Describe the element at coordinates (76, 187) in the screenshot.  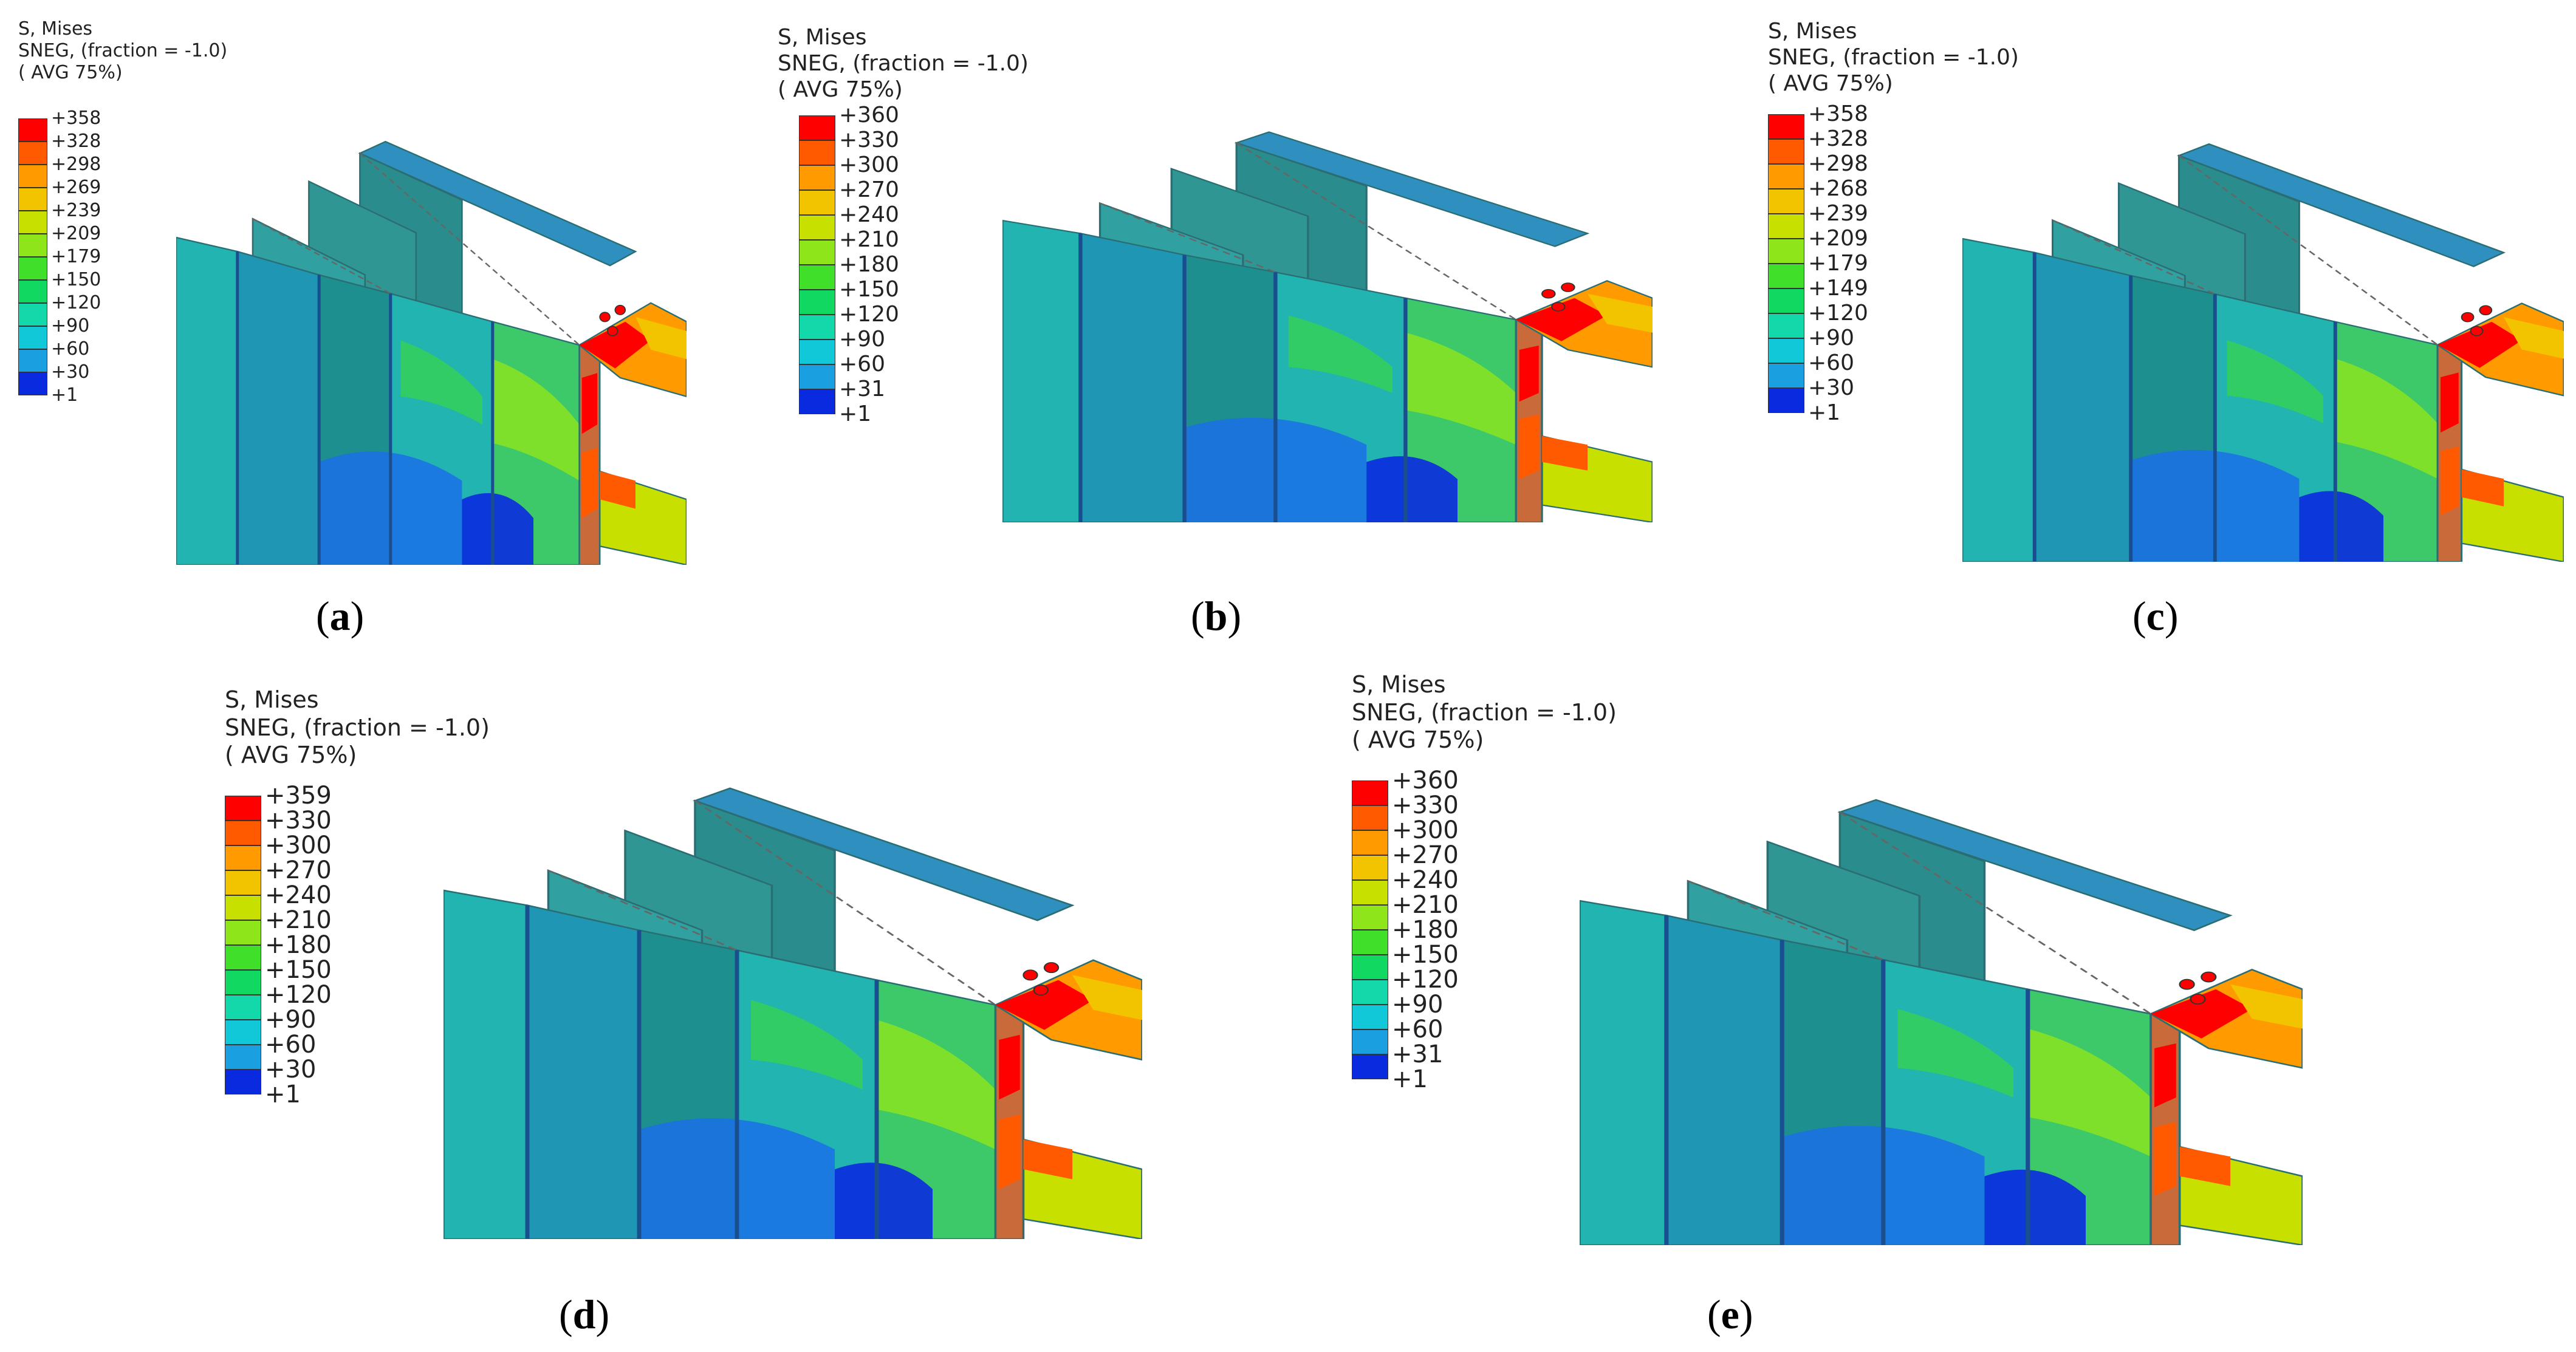
I see `contour-tick-label: +269` at that location.